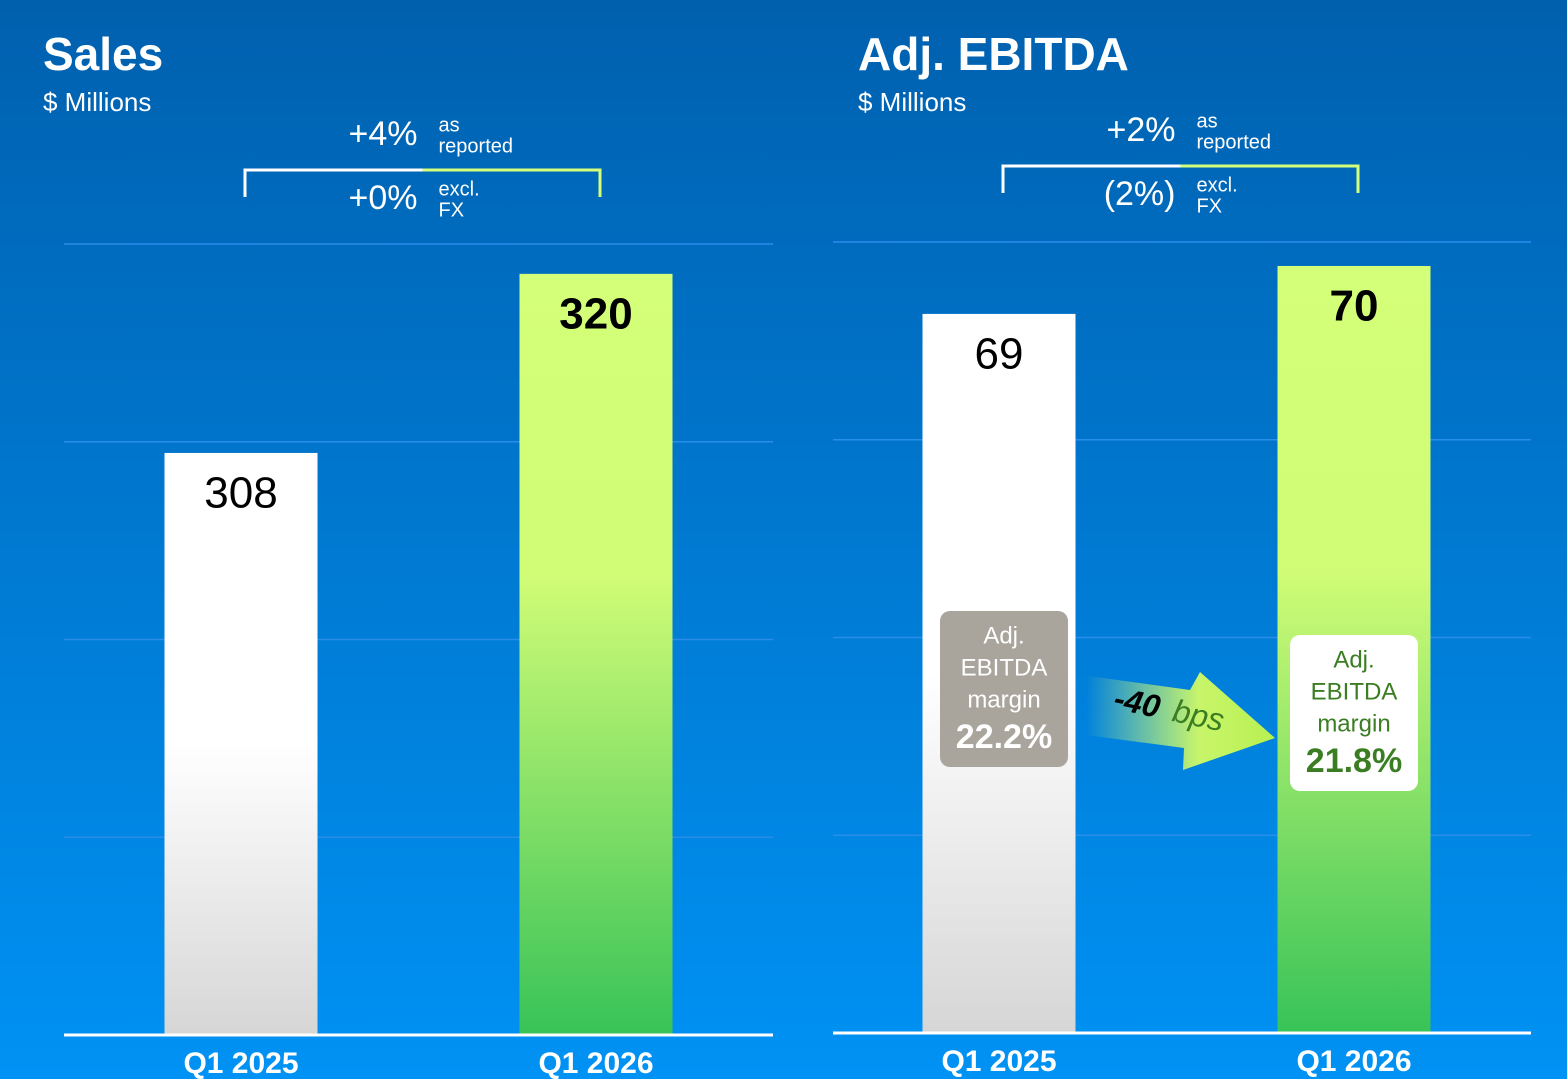  Describe the element at coordinates (999, 354) in the screenshot. I see `value-label: 69` at that location.